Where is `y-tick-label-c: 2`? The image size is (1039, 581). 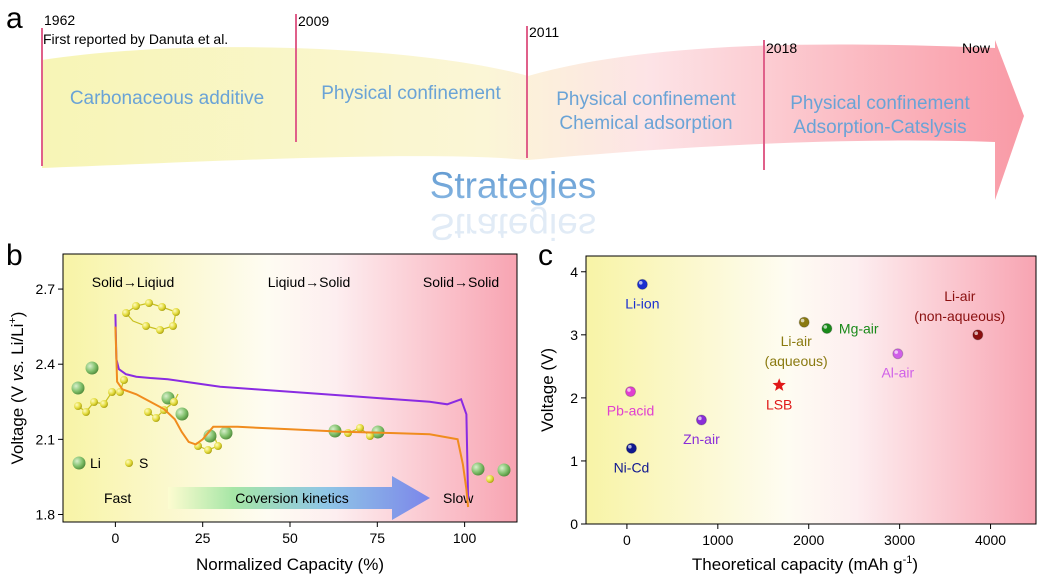
y-tick-label-c: 2 is located at coordinates (574, 398).